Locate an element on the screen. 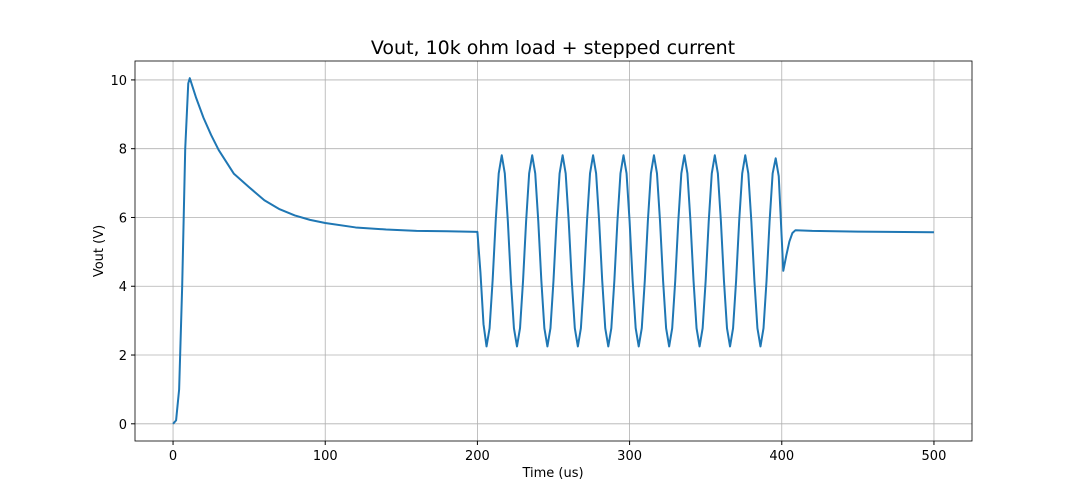  y-tick-label: 0 is located at coordinates (123, 425).